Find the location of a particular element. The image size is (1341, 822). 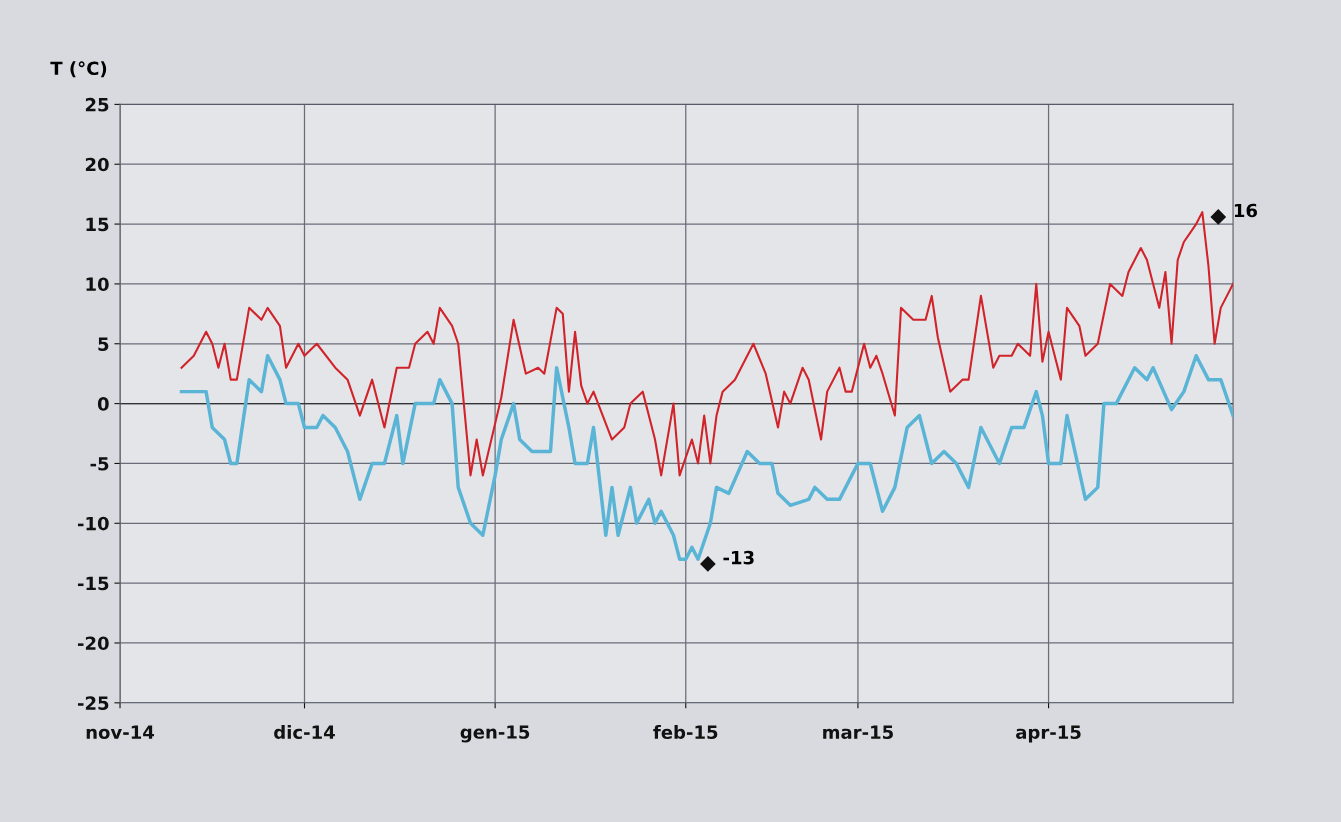

x-tick-label: apr-15 is located at coordinates (1048, 734).